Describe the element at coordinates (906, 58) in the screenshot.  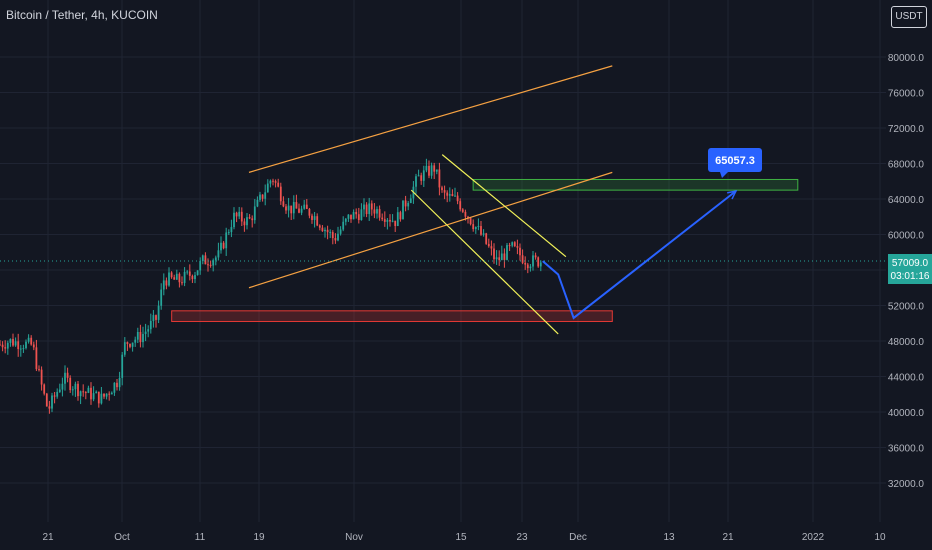
I see `y-tick-label: 80000.0` at that location.